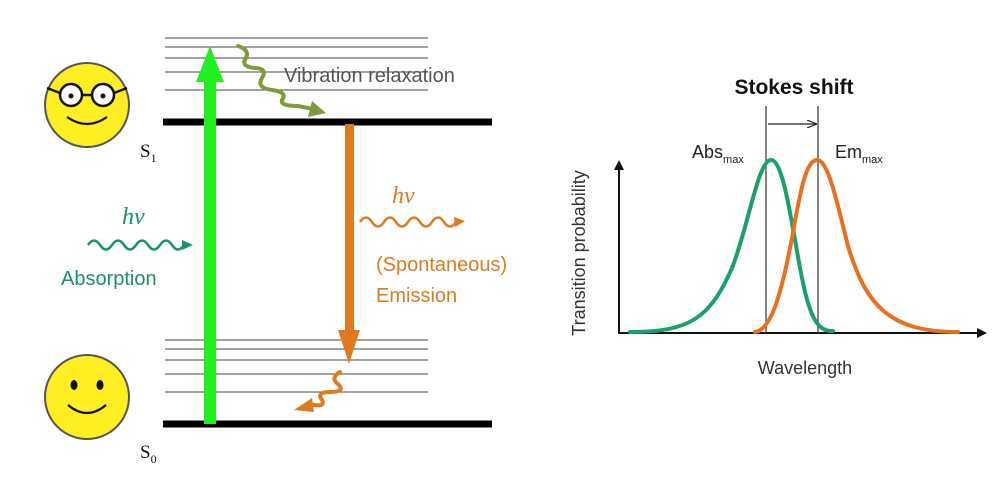 The image size is (1000, 480). Describe the element at coordinates (278, 78) in the screenshot. I see `vibration-relaxation-wave` at that location.